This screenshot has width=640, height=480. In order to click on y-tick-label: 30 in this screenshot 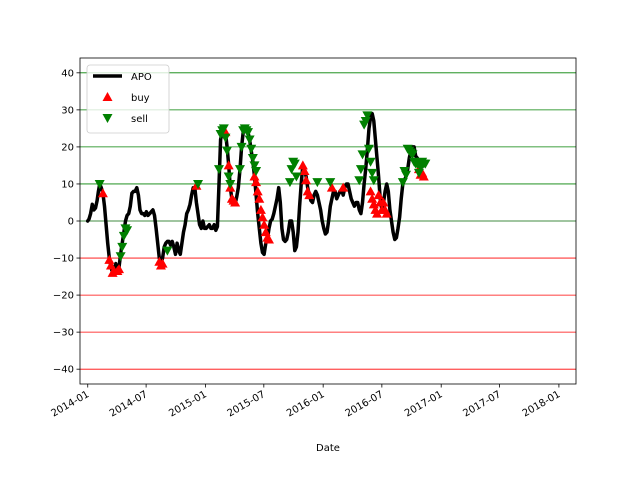, I will do `click(67, 110)`.